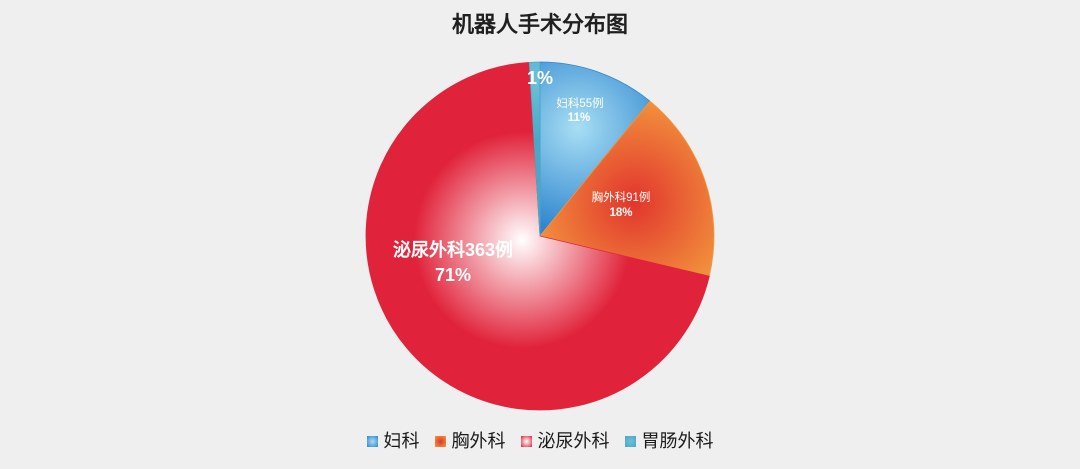  Describe the element at coordinates (540, 78) in the screenshot. I see `data-label-gastrointestinal-surgery-percent: 1%` at that location.